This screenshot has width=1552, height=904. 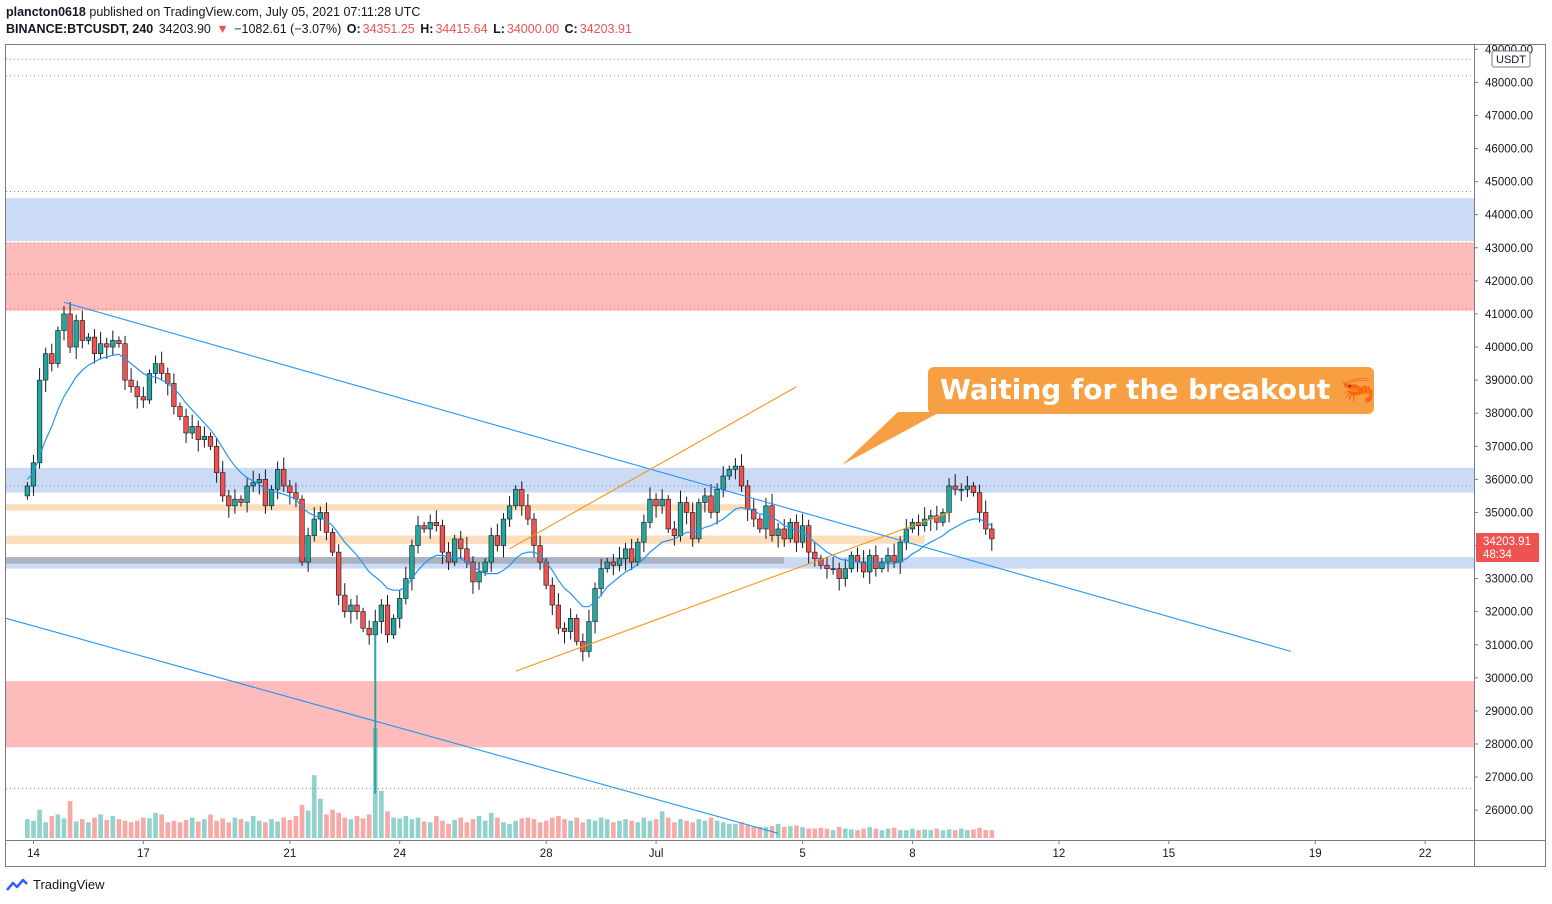 What do you see at coordinates (1315, 854) in the screenshot?
I see `time-tick-label: 19` at bounding box center [1315, 854].